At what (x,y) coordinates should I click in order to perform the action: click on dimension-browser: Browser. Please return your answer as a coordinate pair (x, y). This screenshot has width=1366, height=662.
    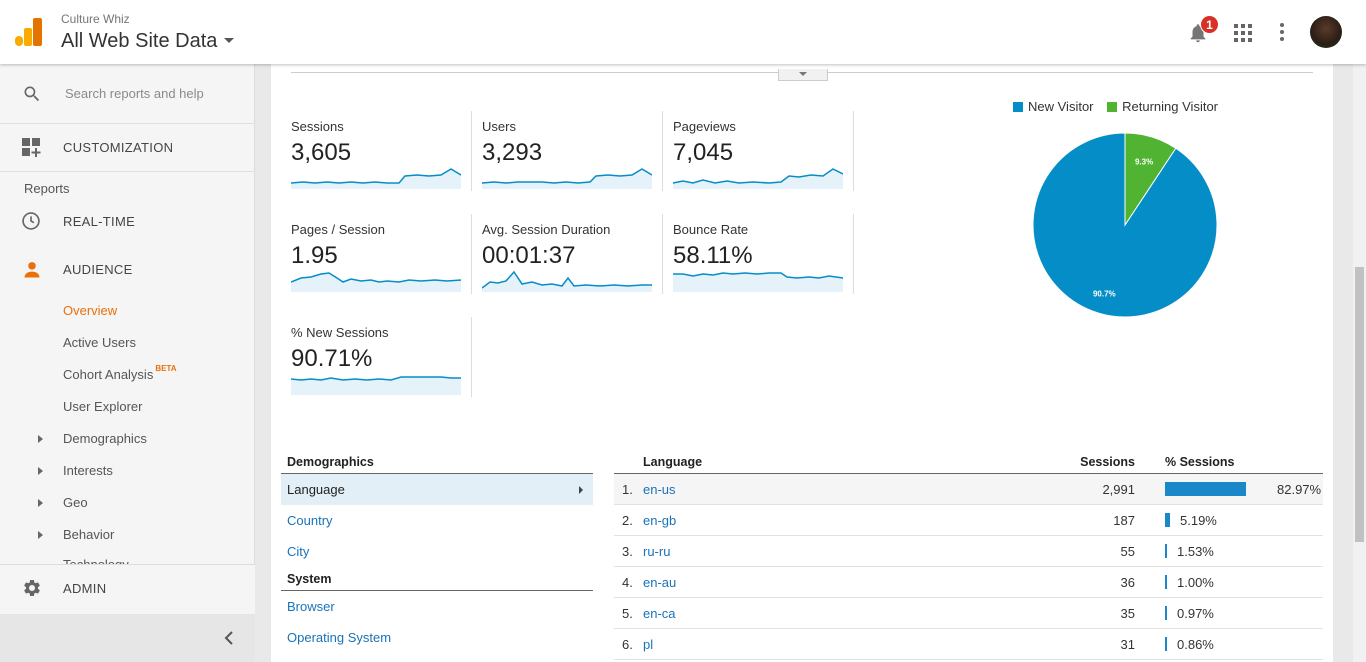
    Looking at the image, I should click on (311, 606).